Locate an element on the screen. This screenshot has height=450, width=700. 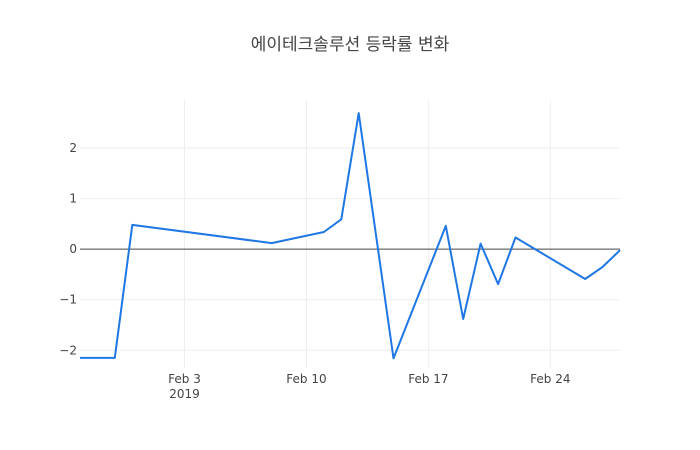
x-tick-label: Feb 10 is located at coordinates (306, 379).